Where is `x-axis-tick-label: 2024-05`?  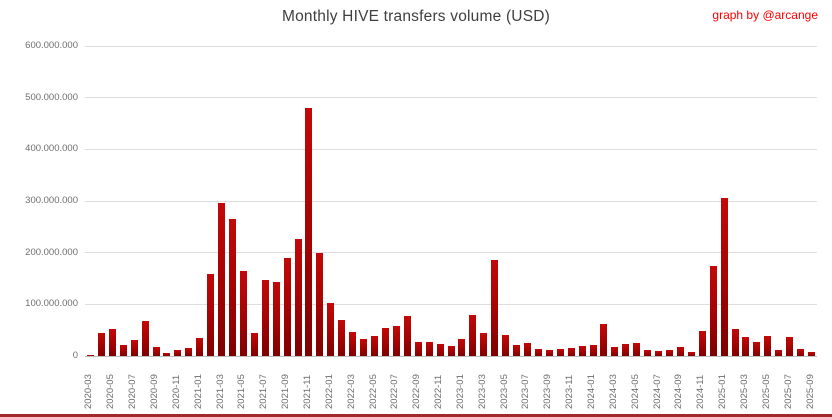 x-axis-tick-label: 2024-05 is located at coordinates (635, 391).